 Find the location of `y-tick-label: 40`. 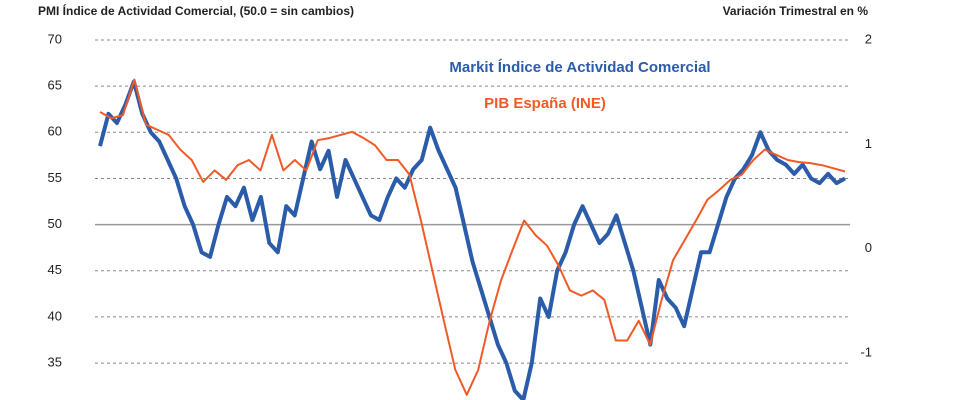

y-tick-label: 40 is located at coordinates (55, 315).